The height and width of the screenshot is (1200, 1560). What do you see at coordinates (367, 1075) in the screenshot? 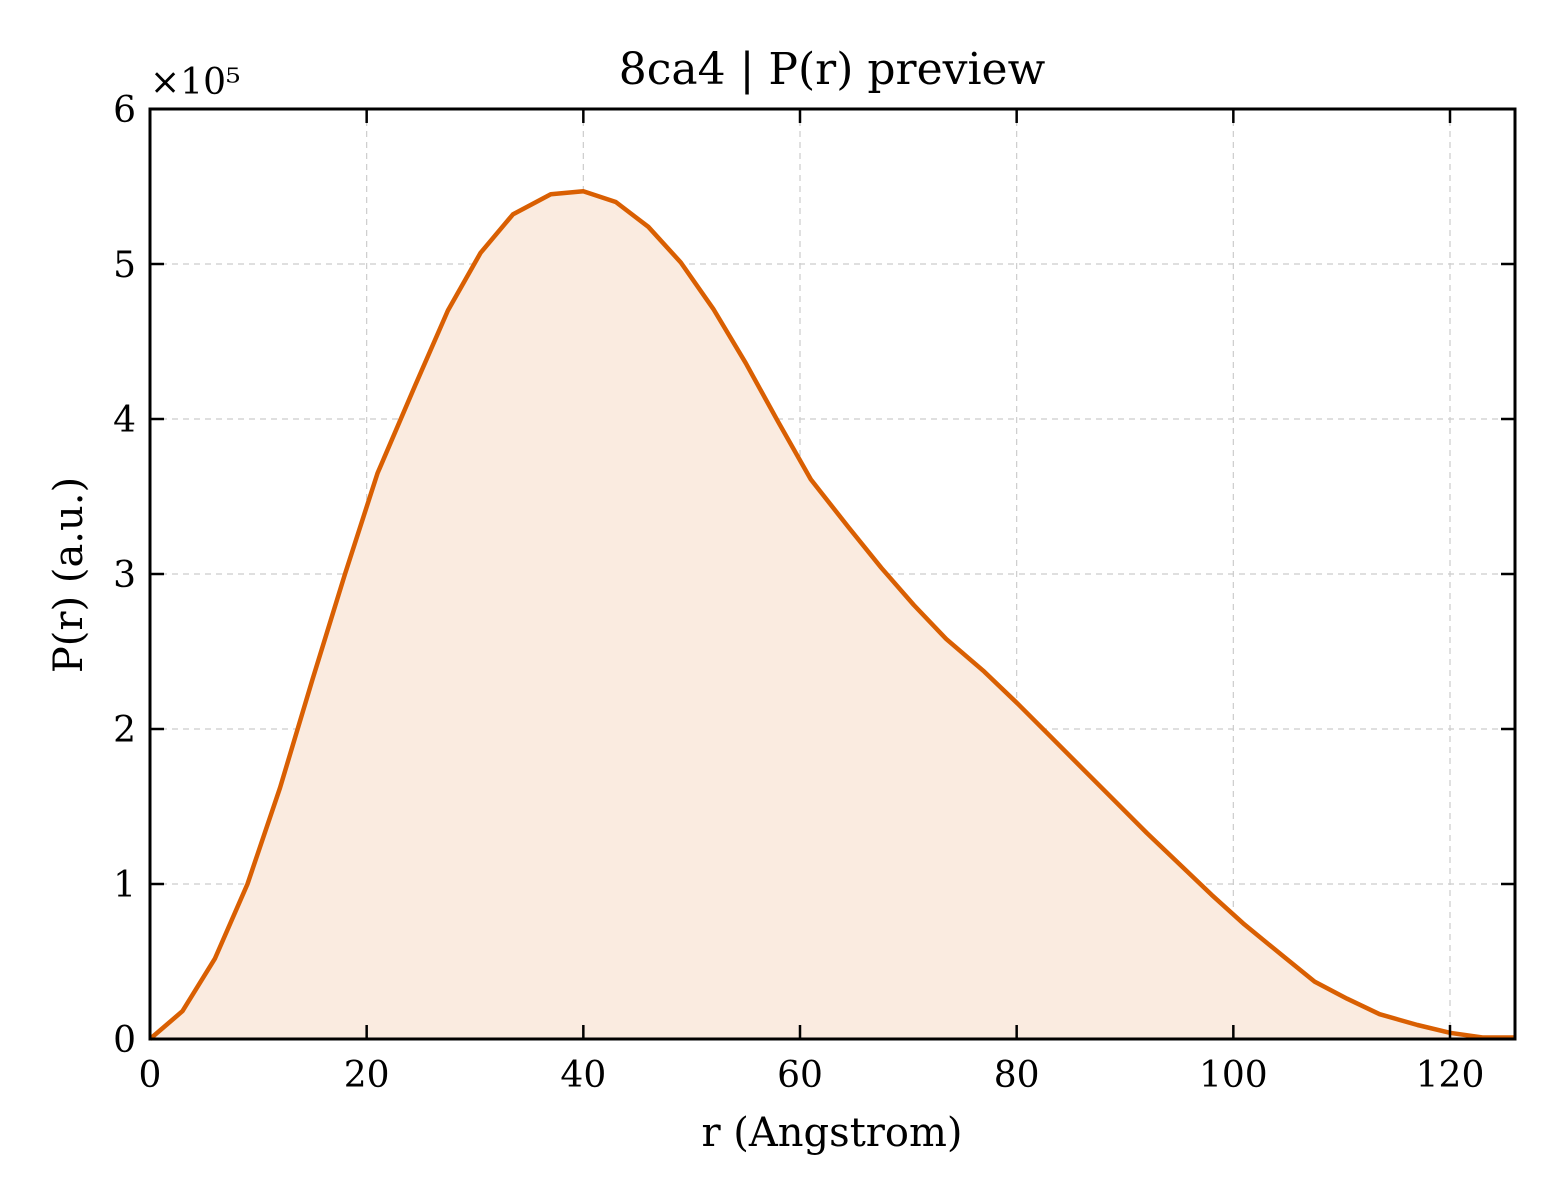
I see `x-tick-label: 20` at bounding box center [367, 1075].